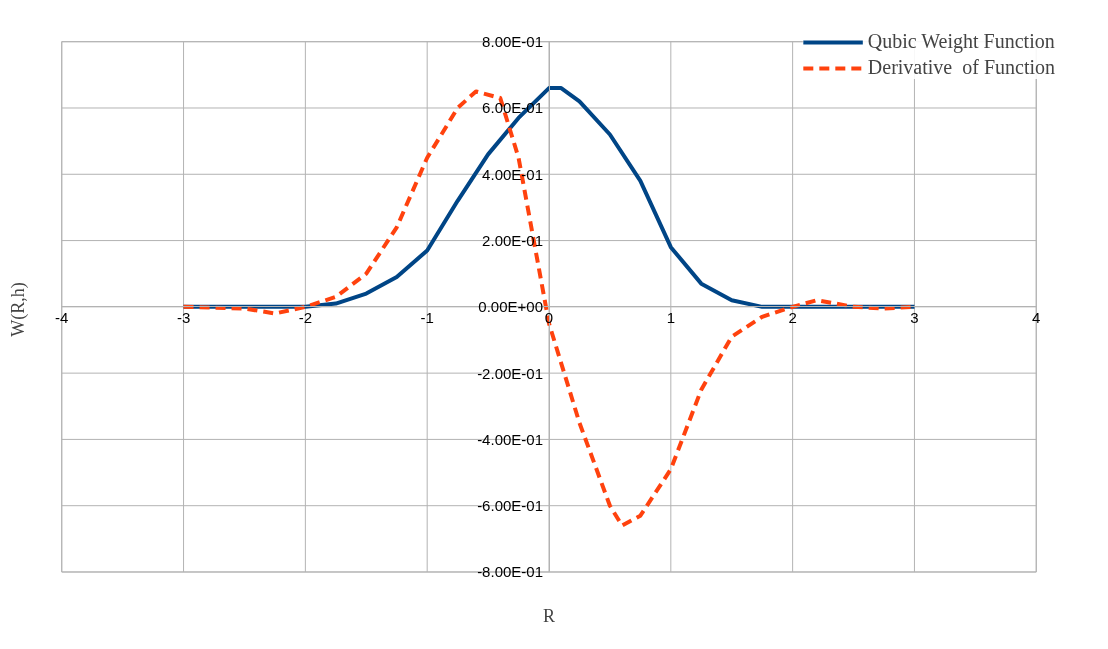 The width and height of the screenshot is (1108, 649). Describe the element at coordinates (18, 309) in the screenshot. I see `y-axis-title: W(R,h)` at that location.